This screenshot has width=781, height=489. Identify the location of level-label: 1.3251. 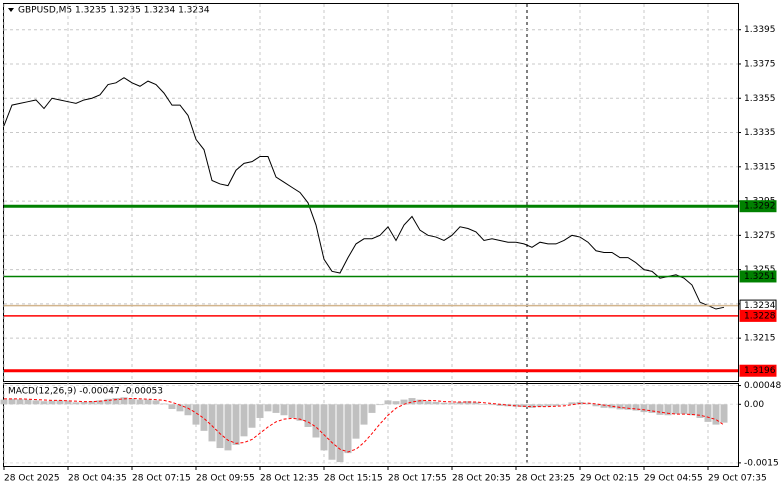
(760, 277).